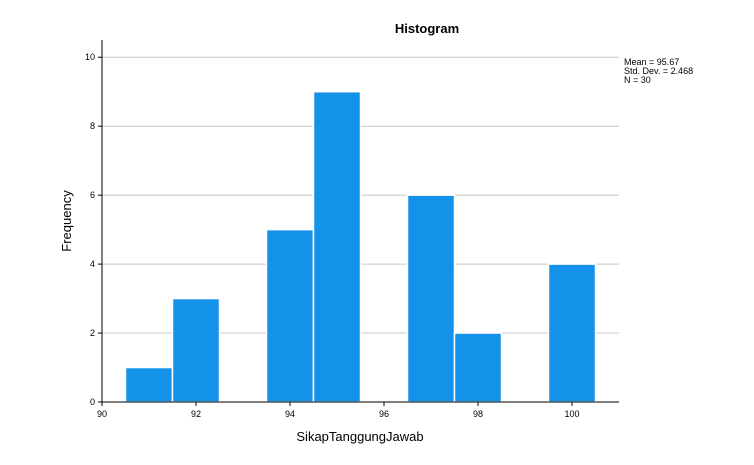 This screenshot has width=754, height=465. What do you see at coordinates (384, 414) in the screenshot?
I see `x-tick-label-96: 96` at bounding box center [384, 414].